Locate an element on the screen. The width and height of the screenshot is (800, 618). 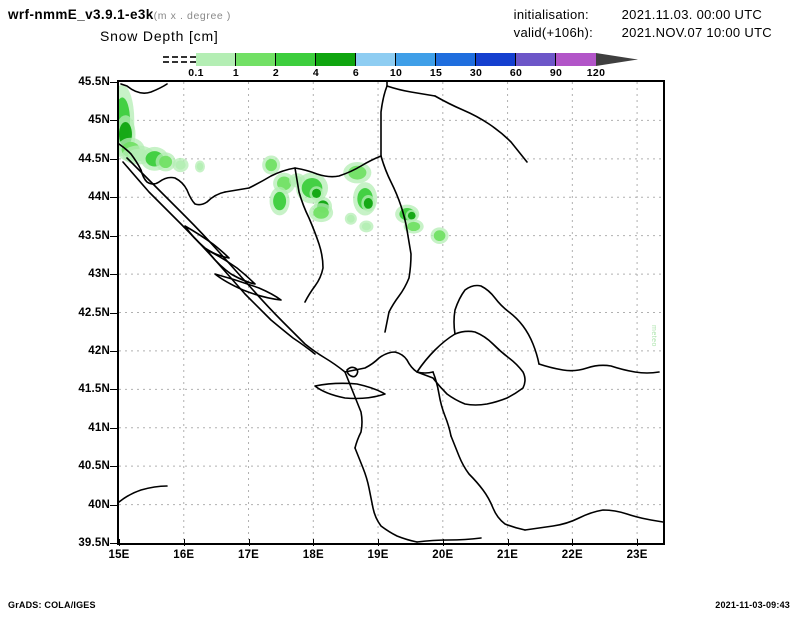
colorbar-swatches is located at coordinates (396, 59).